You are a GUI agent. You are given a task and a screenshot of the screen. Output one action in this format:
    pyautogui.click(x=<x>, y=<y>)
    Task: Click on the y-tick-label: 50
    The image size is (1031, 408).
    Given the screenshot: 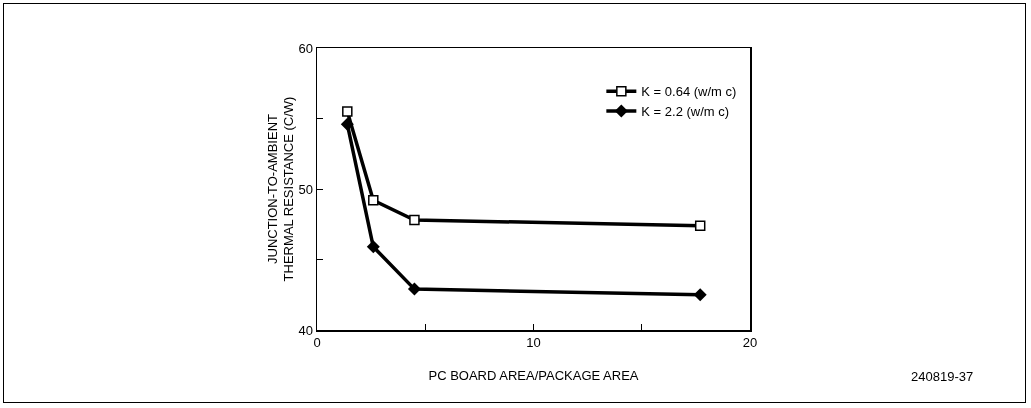 What is the action you would take?
    pyautogui.click(x=305, y=189)
    